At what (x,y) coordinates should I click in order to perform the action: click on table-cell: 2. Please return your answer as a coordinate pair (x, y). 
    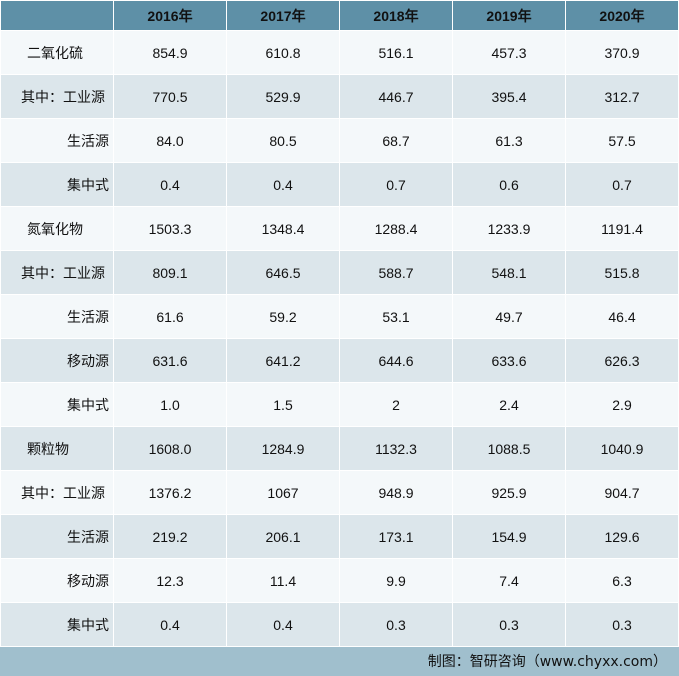
    Looking at the image, I should click on (396, 404).